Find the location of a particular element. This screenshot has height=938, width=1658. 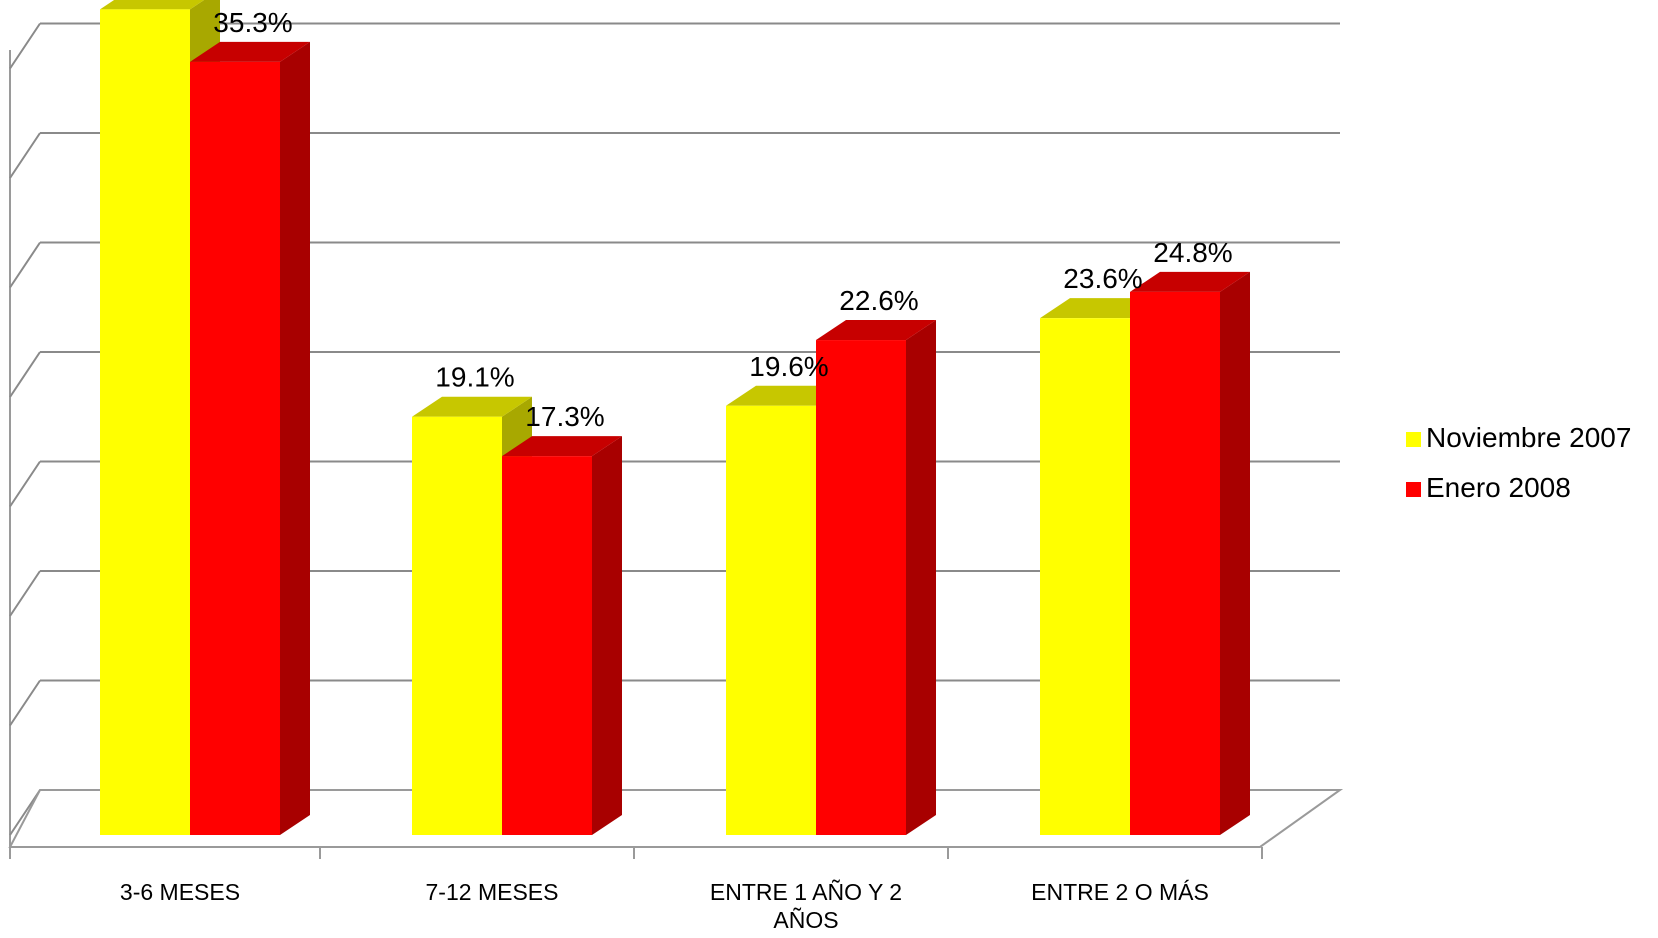

floor-plane is located at coordinates (676, 818).